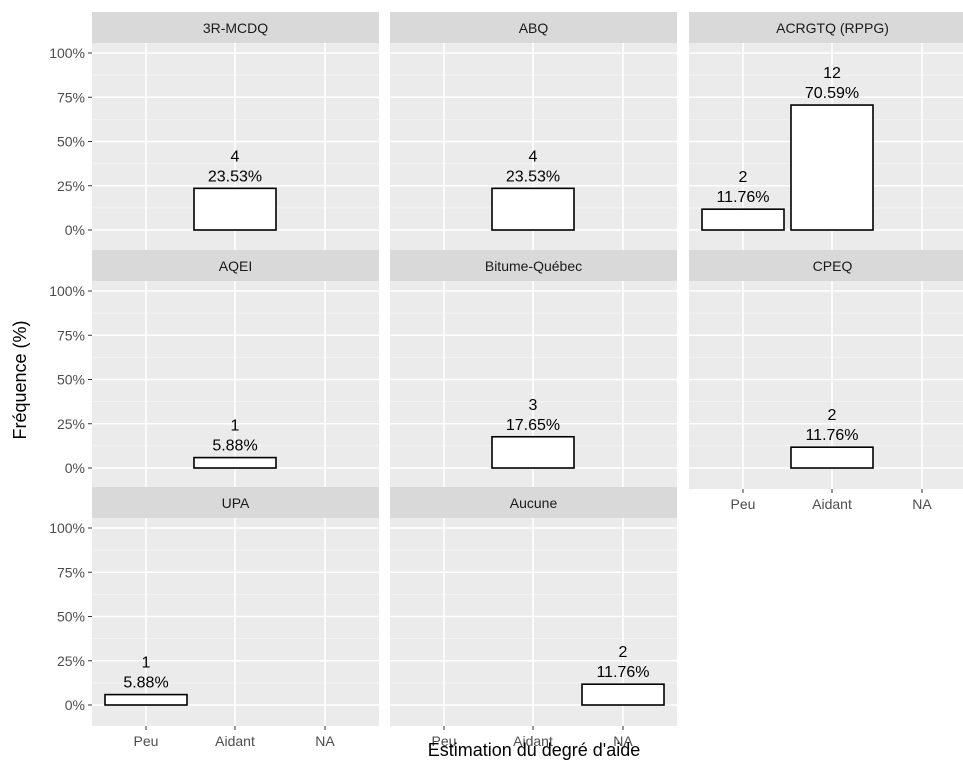  I want to click on bar-percent-label: 70.59%, so click(832, 93).